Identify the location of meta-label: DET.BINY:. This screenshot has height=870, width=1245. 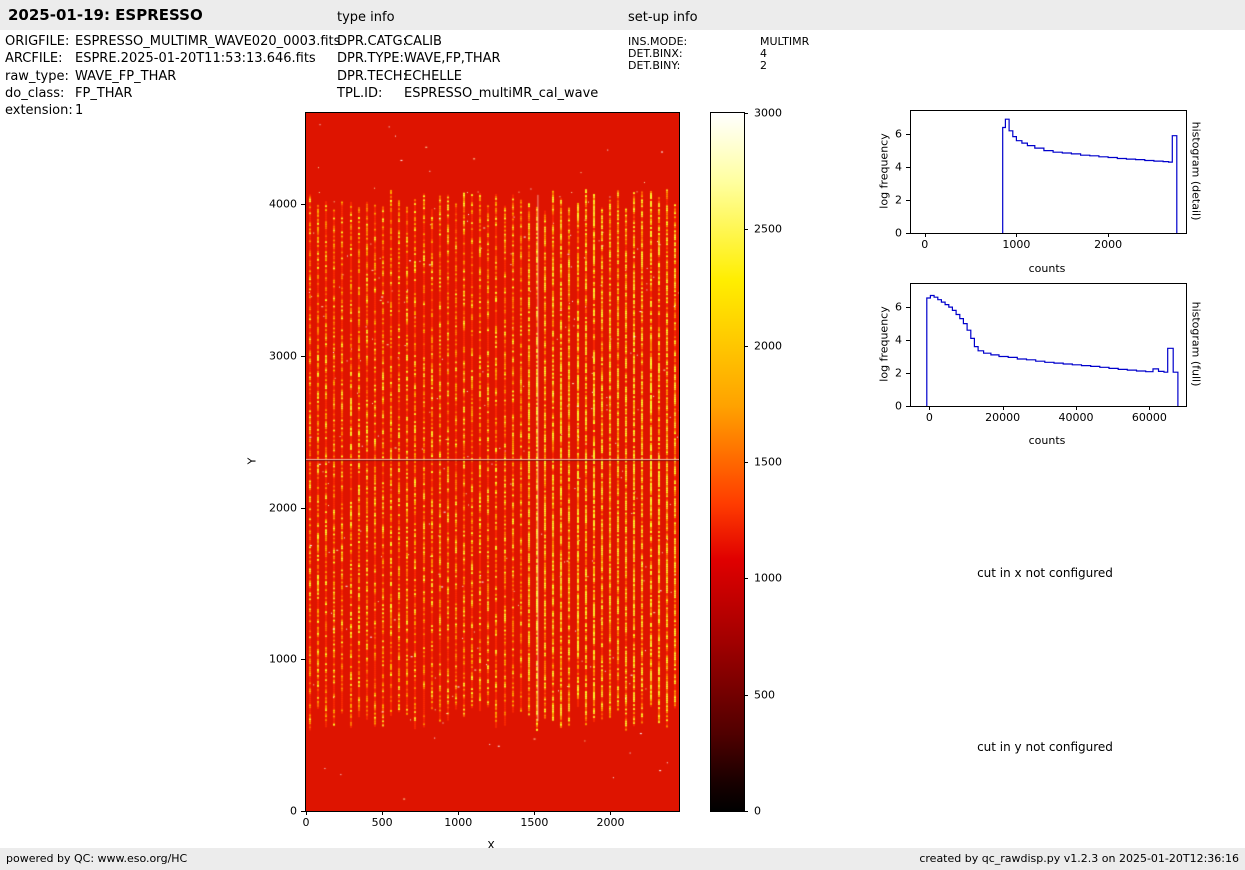
(654, 65).